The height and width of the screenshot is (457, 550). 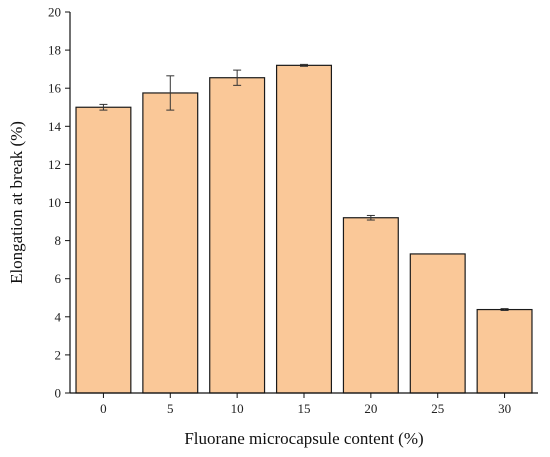 I want to click on x-axis-title: Fluorane microcapsule content (%), so click(x=303, y=438).